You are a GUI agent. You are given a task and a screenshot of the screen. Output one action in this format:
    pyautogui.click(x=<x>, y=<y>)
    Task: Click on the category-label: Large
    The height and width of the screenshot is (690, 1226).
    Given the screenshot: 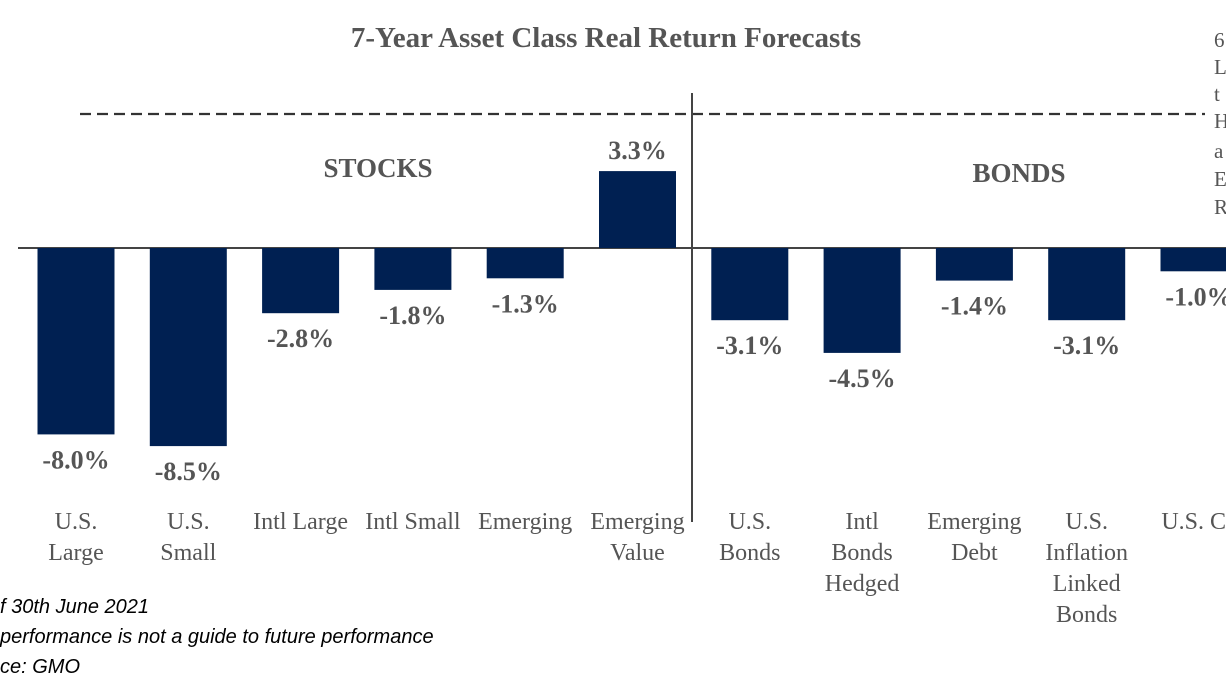 What is the action you would take?
    pyautogui.click(x=76, y=553)
    